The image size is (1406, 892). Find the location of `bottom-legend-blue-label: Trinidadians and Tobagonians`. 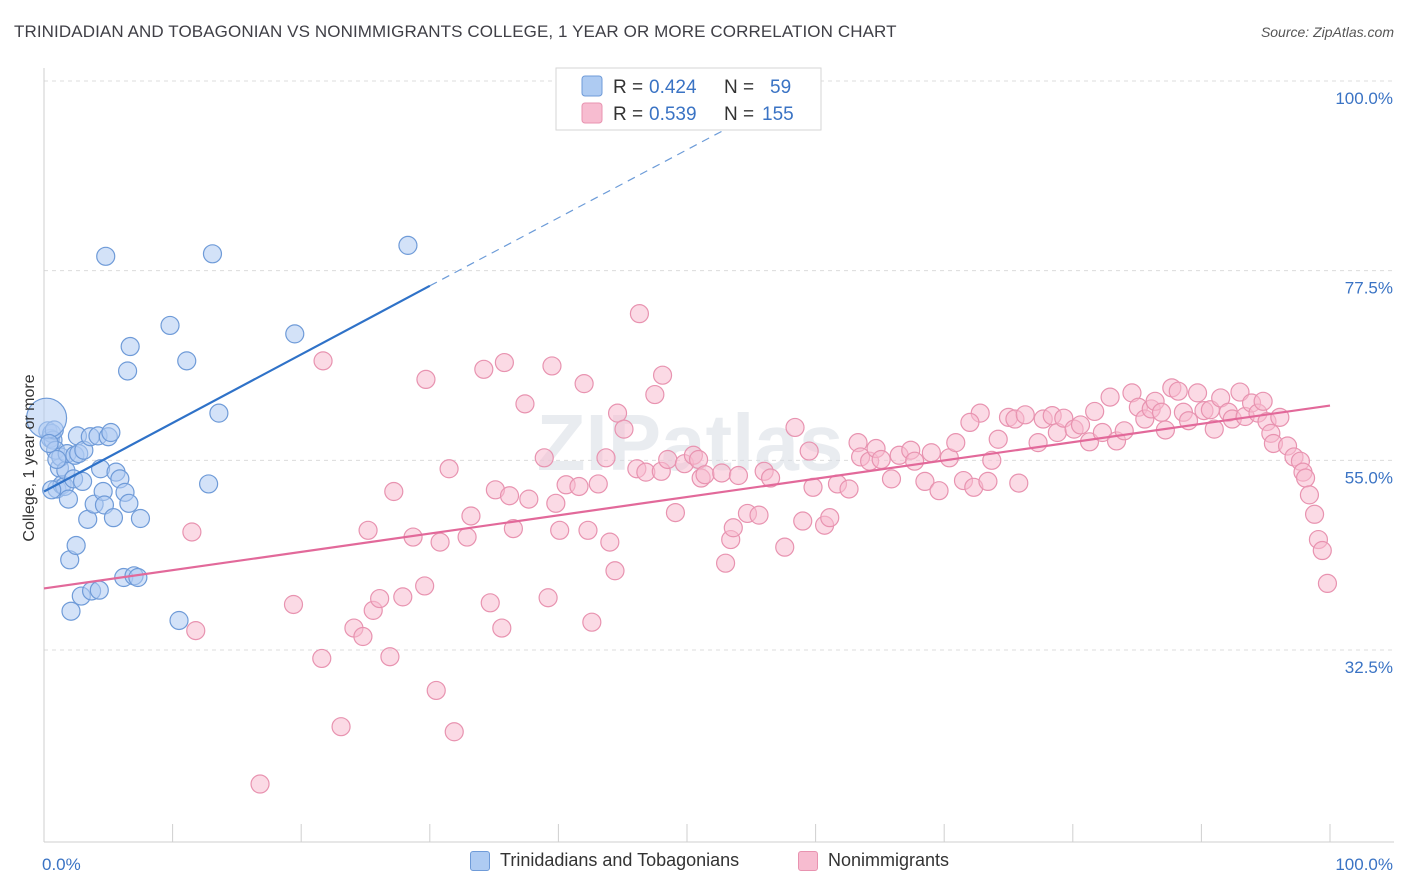

bottom-legend-blue-label: Trinidadians and Tobagonians is located at coordinates (620, 860).